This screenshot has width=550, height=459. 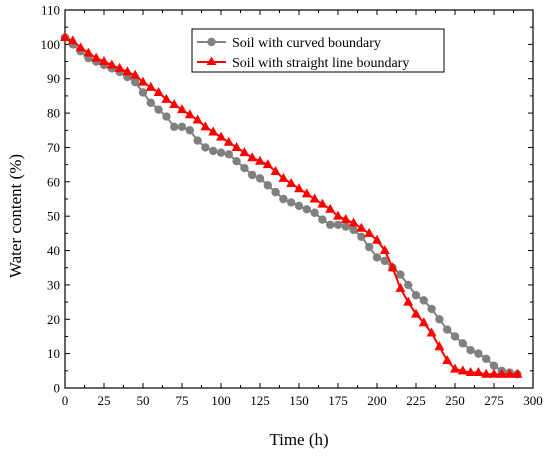 I want to click on y-tick-label: 110, so click(x=50, y=10).